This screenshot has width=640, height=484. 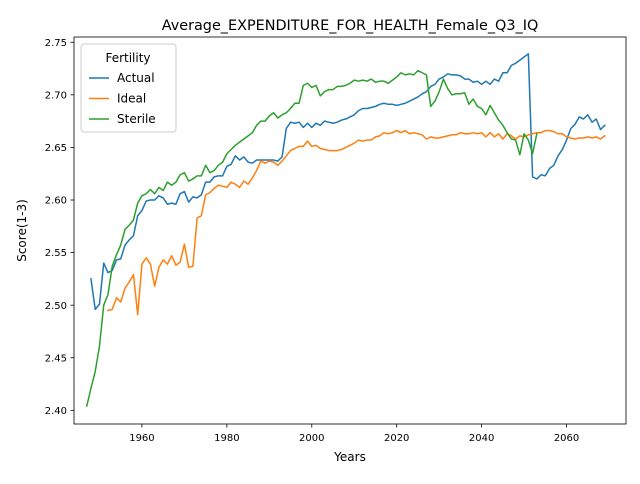 What do you see at coordinates (56, 253) in the screenshot?
I see `y-tick-label: 2.55` at bounding box center [56, 253].